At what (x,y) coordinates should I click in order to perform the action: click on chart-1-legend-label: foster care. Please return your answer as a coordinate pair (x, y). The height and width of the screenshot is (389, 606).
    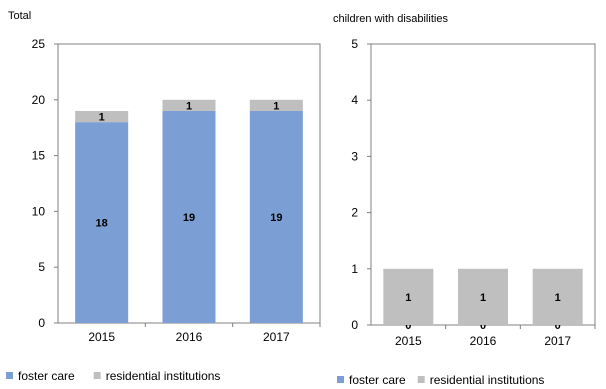
    Looking at the image, I should click on (377, 380).